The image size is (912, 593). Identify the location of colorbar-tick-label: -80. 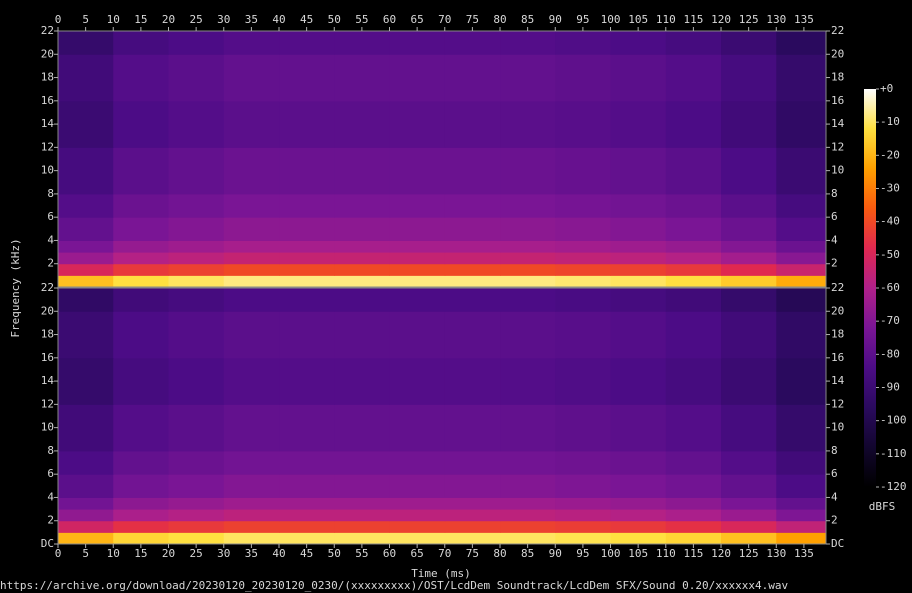
(890, 353).